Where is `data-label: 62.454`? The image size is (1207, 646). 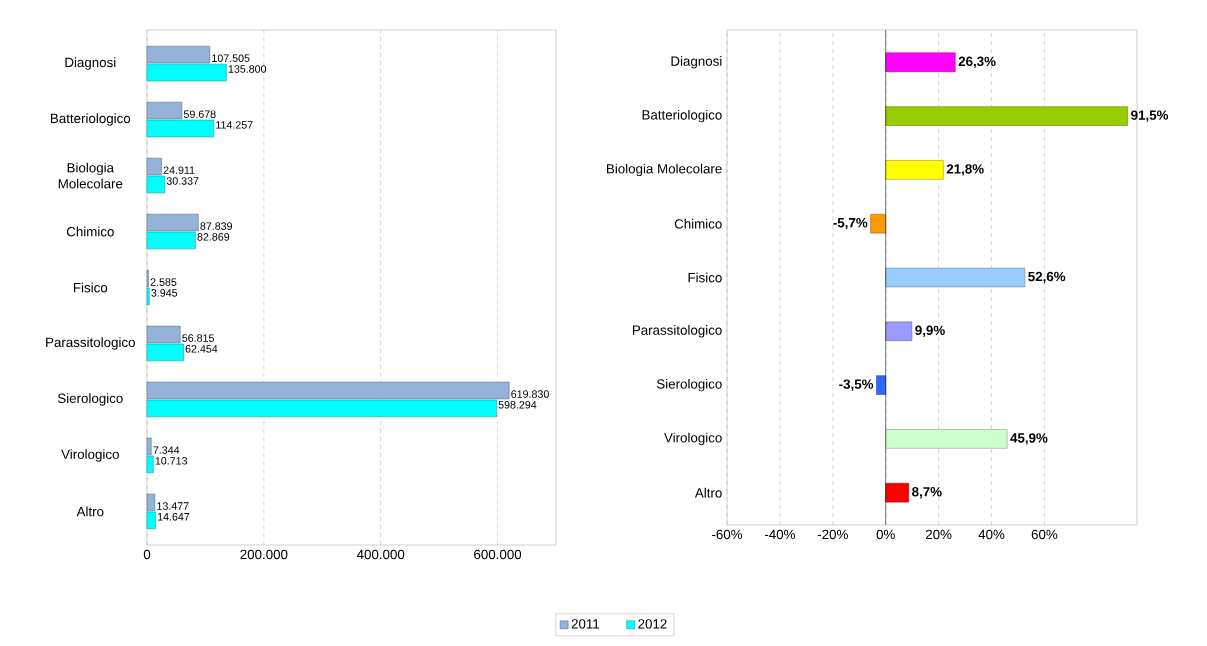 data-label: 62.454 is located at coordinates (201, 349).